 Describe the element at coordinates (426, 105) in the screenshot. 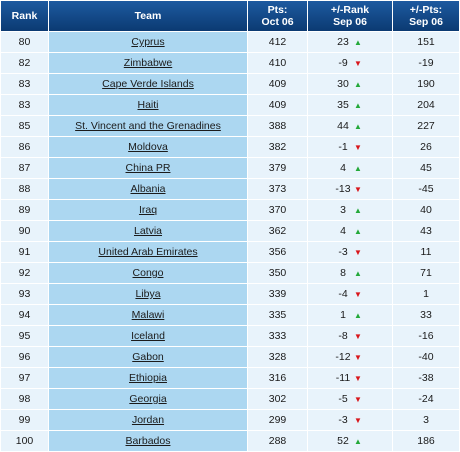

I see `points-change-cell: 204` at that location.